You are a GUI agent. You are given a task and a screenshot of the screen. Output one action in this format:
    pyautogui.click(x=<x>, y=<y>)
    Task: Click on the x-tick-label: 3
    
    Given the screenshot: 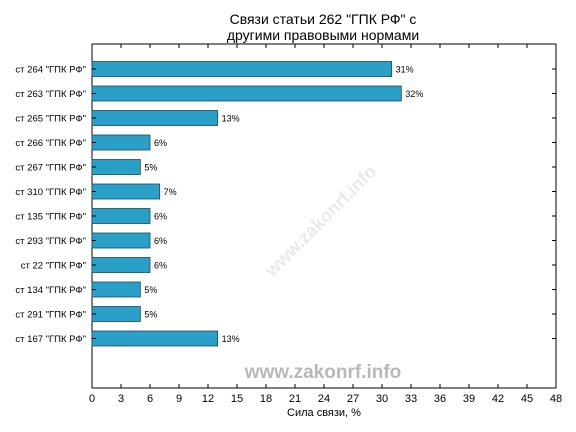 What is the action you would take?
    pyautogui.click(x=121, y=399)
    